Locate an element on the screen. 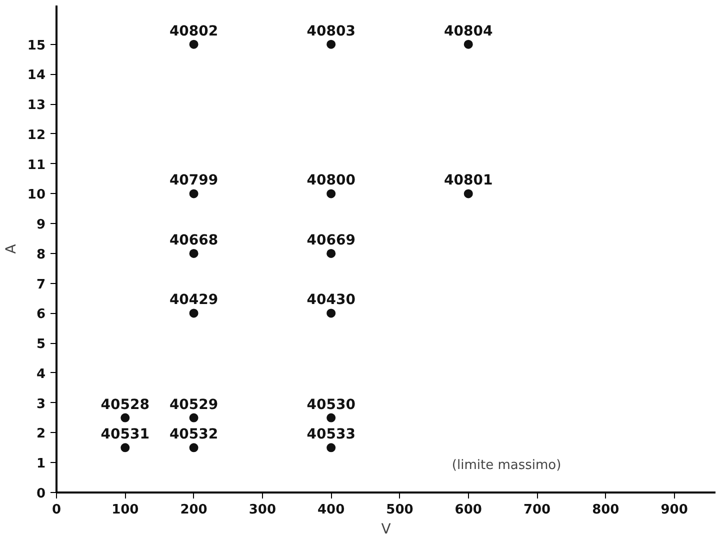 This screenshot has width=727, height=546. annotation: 40803 is located at coordinates (331, 31).